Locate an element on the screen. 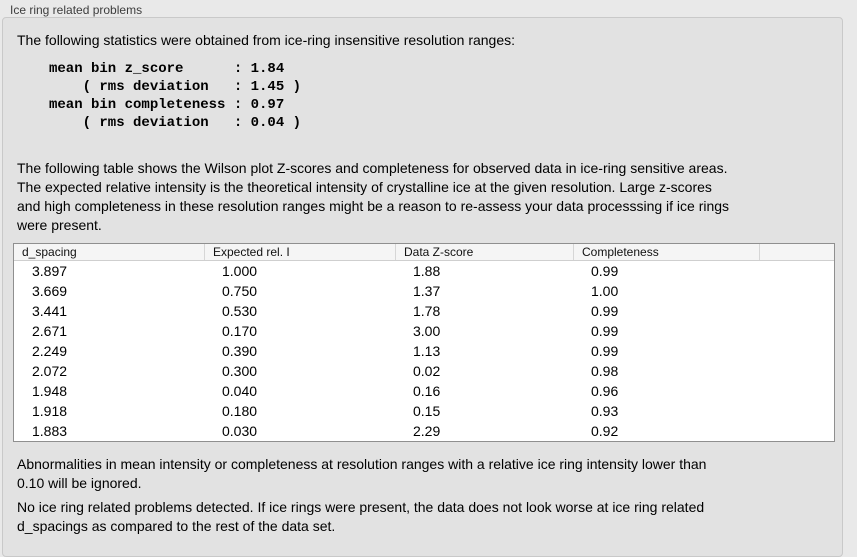  table-row: 3.441 0.530 1.78 0.99 is located at coordinates (424, 311).